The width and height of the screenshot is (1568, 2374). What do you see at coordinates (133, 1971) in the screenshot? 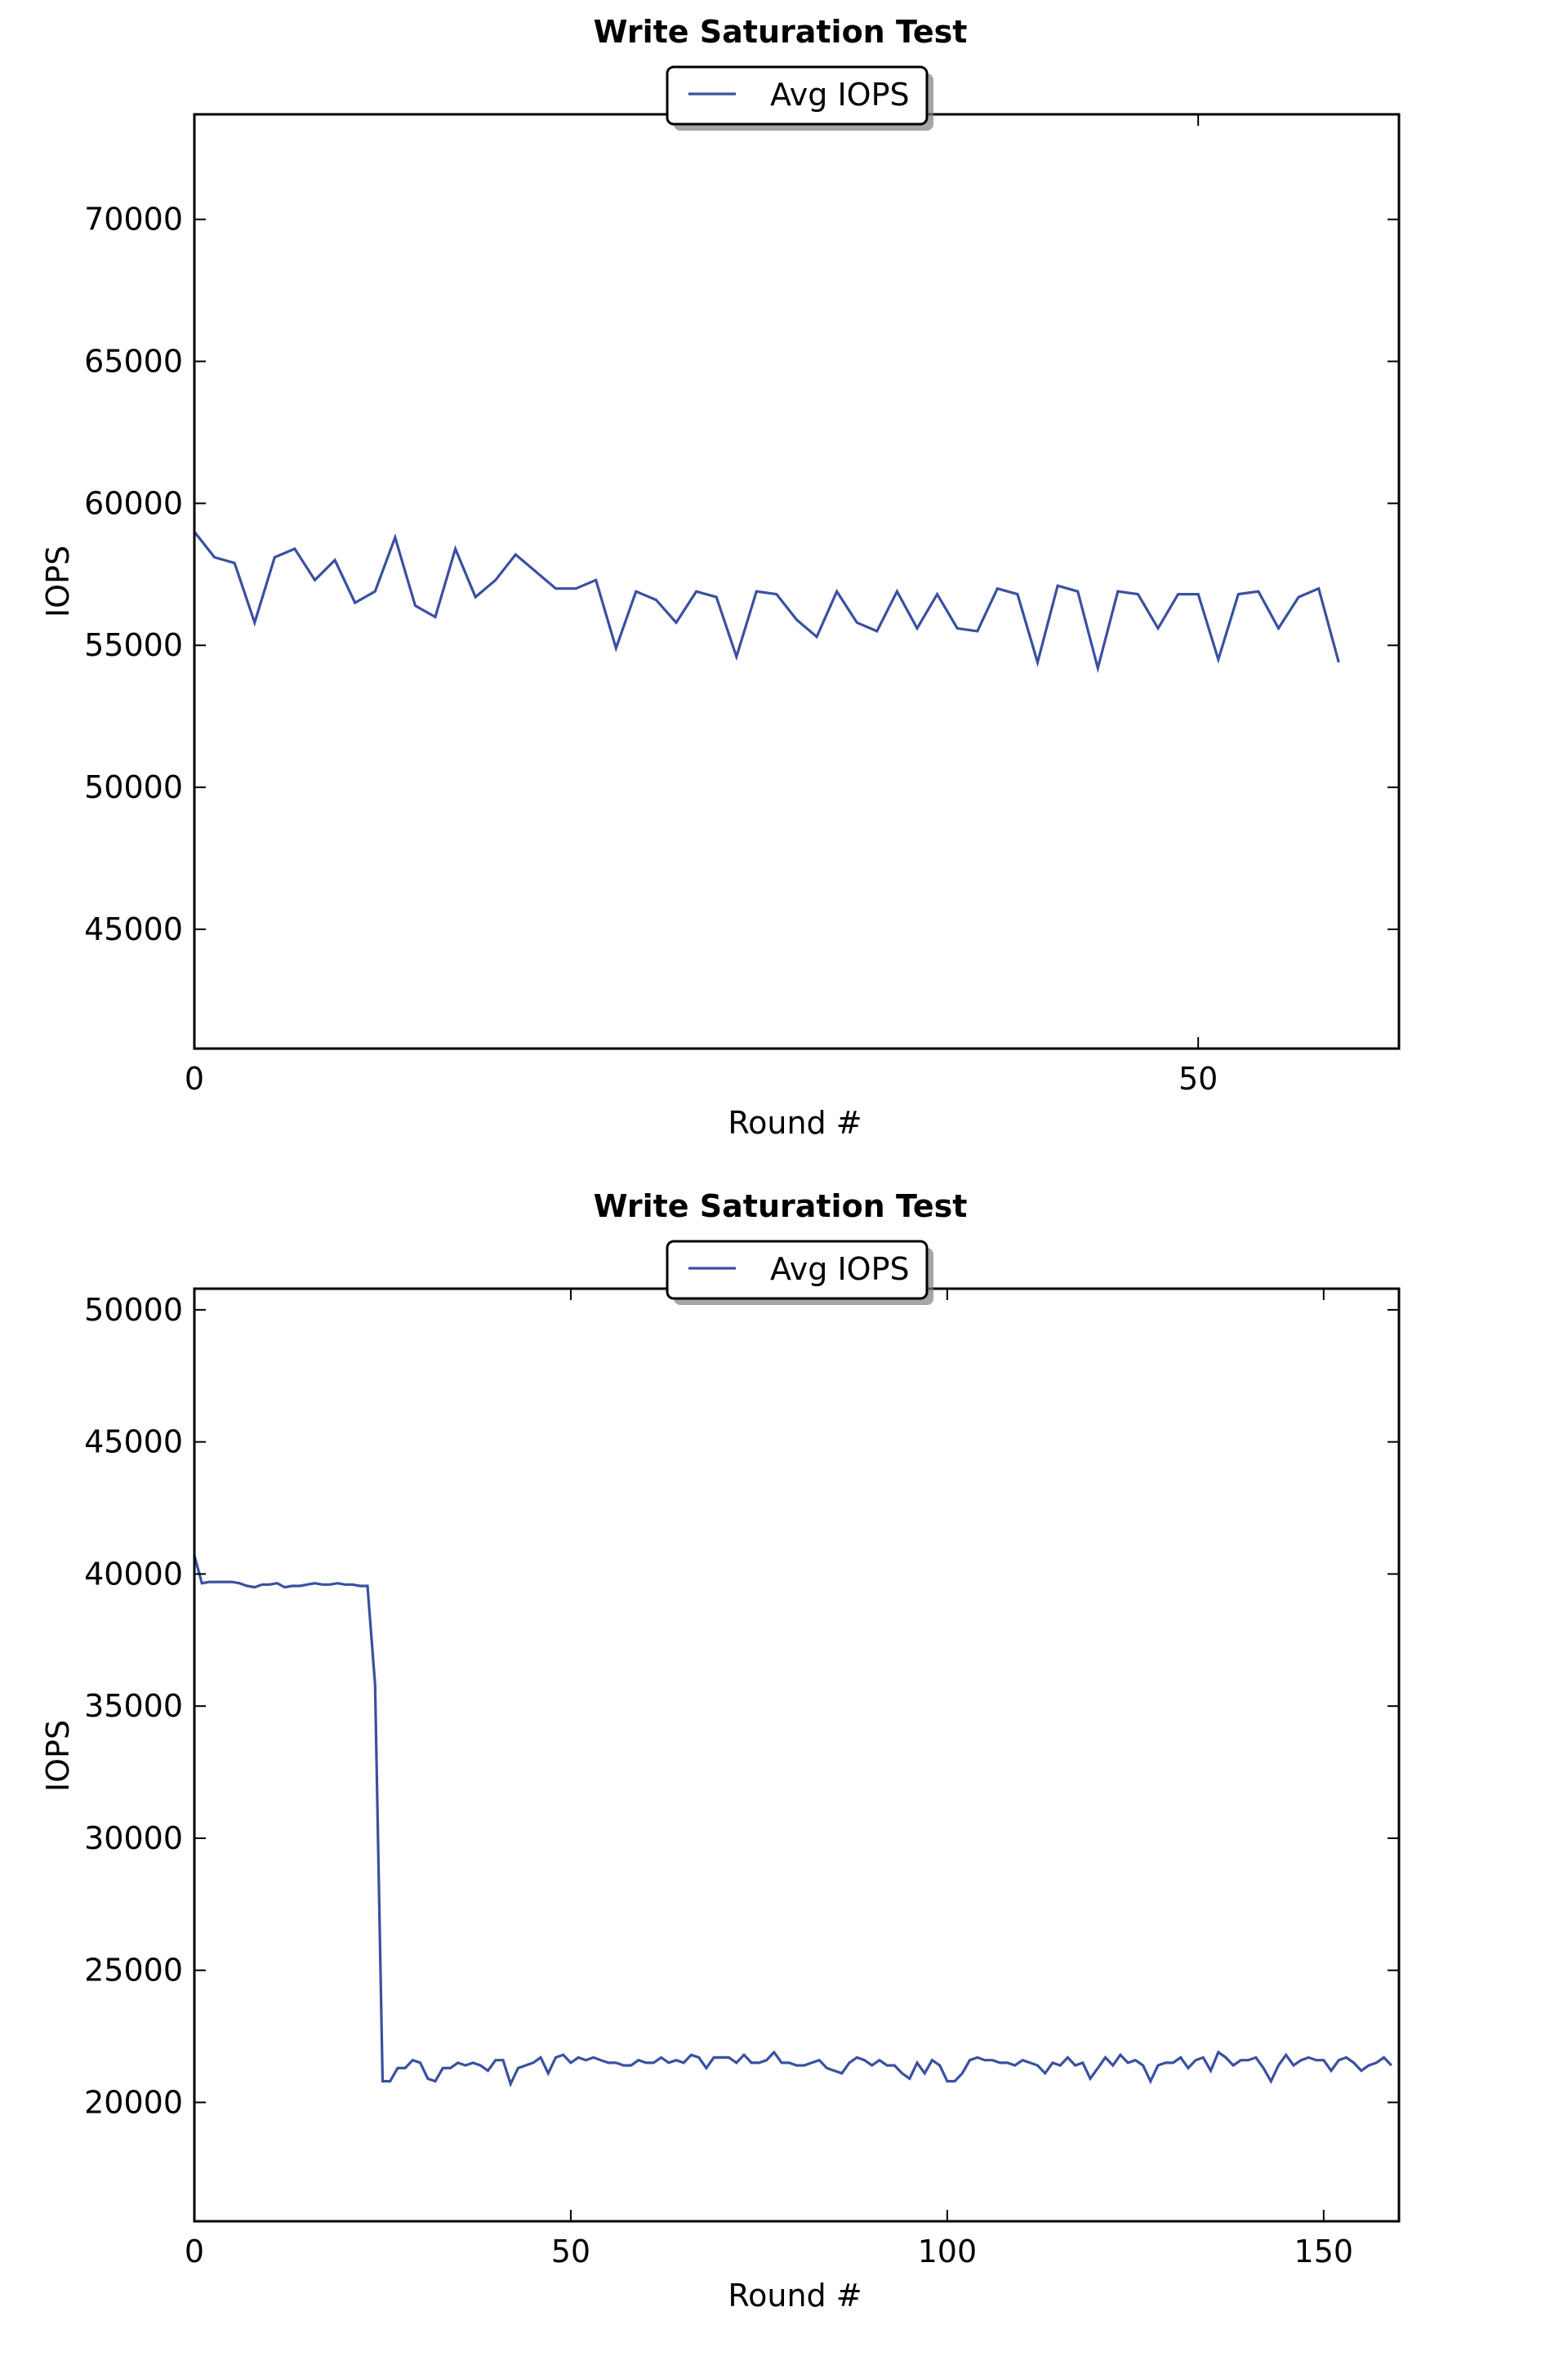
I see `y-tick-label: 25000` at bounding box center [133, 1971].